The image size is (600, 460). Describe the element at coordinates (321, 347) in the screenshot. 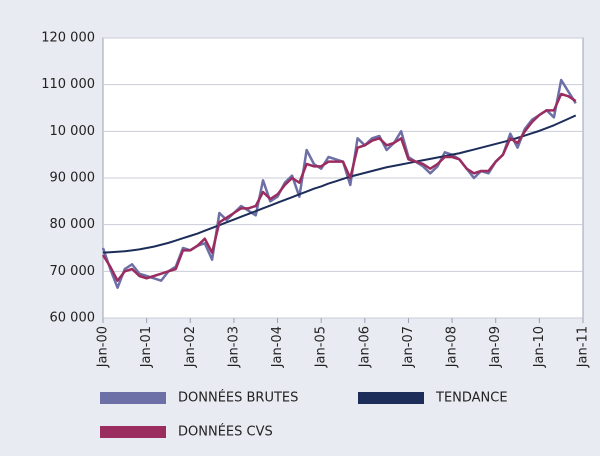

I see `x-tick-label: Jan-05` at that location.